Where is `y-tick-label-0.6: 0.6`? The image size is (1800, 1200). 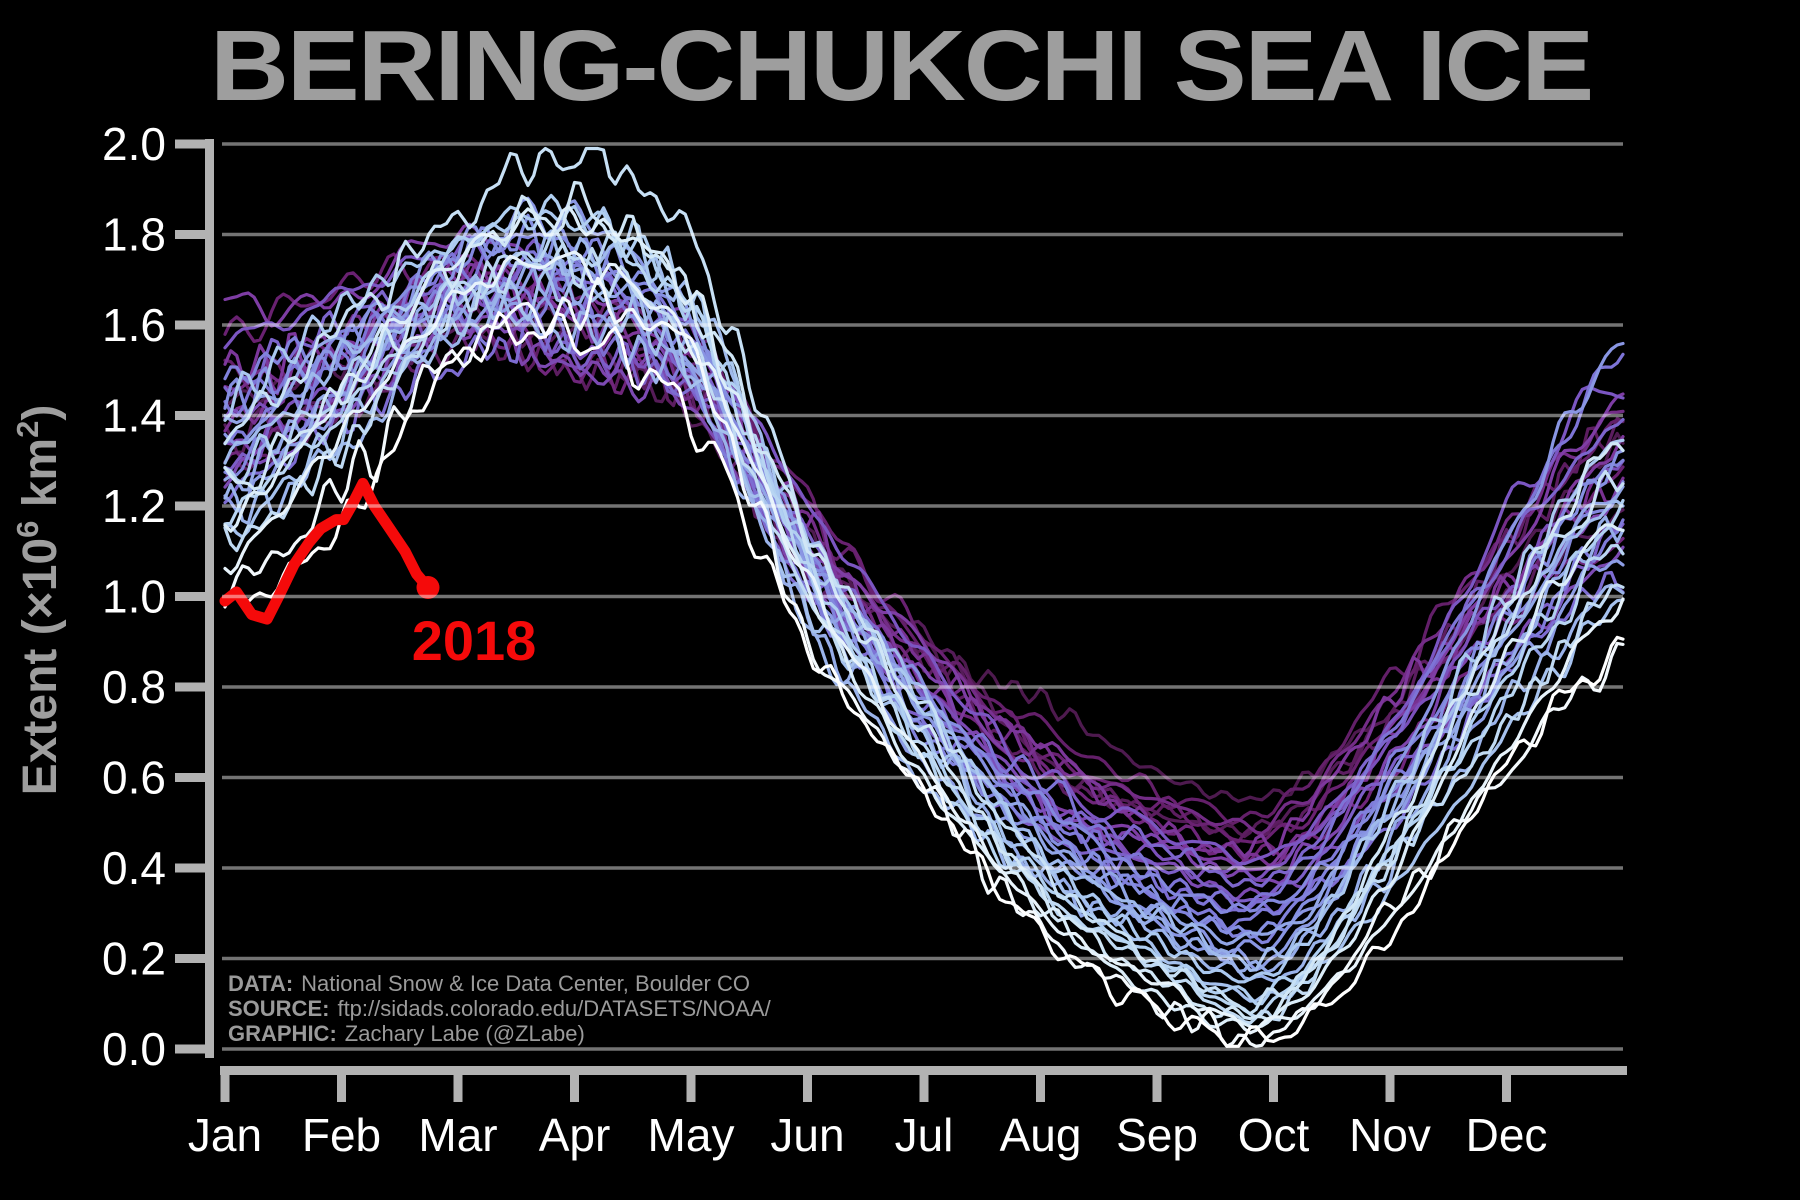
y-tick-label-0.6: 0.6 is located at coordinates (134, 778).